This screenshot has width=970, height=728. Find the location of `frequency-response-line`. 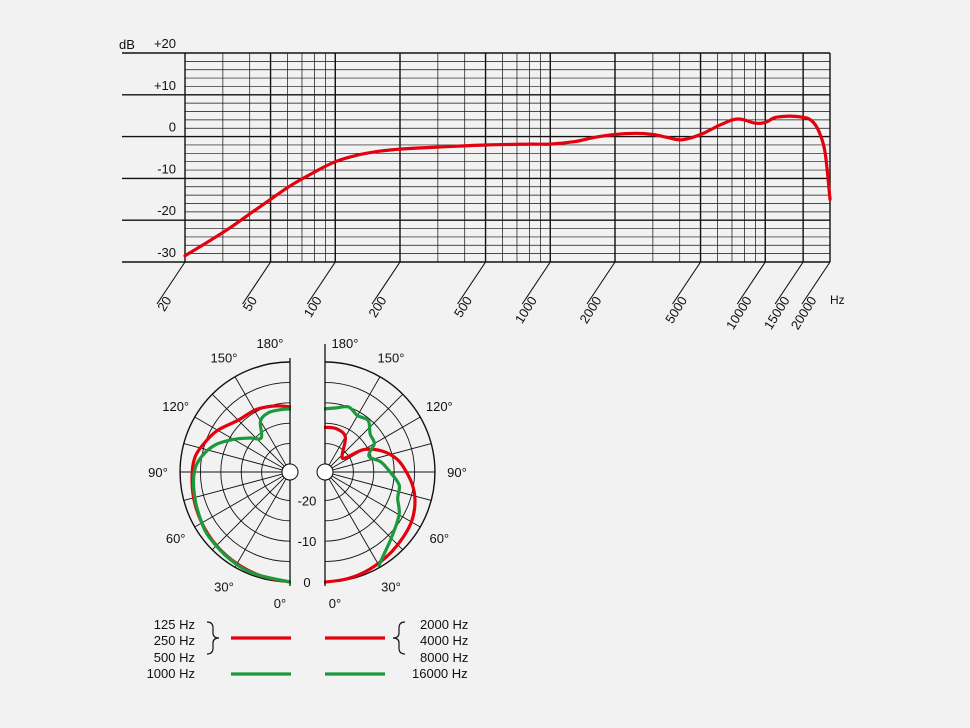

frequency-response-line is located at coordinates (507, 186).